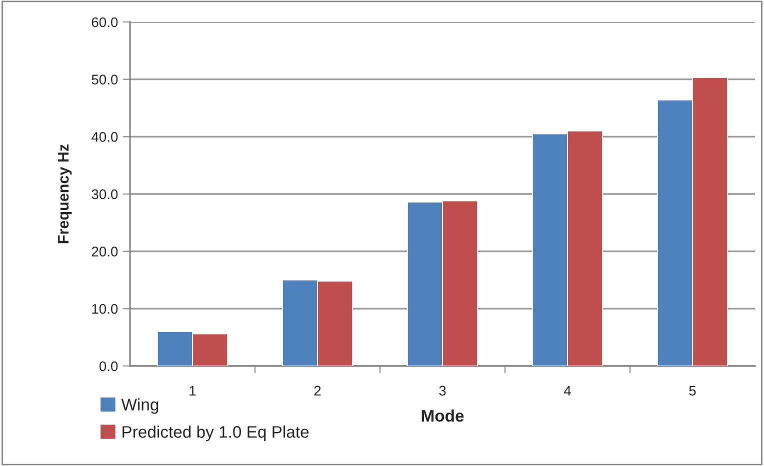  What do you see at coordinates (443, 416) in the screenshot?
I see `x-axis-title: Mode` at bounding box center [443, 416].